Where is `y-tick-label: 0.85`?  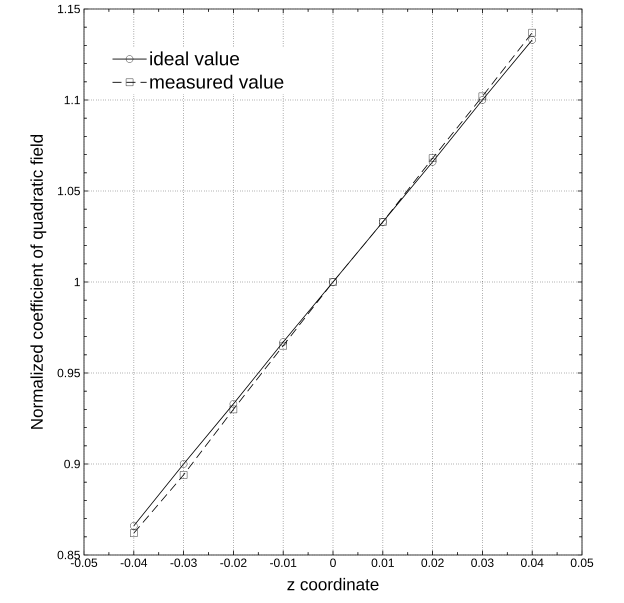 y-tick-label: 0.85 is located at coordinates (69, 555).